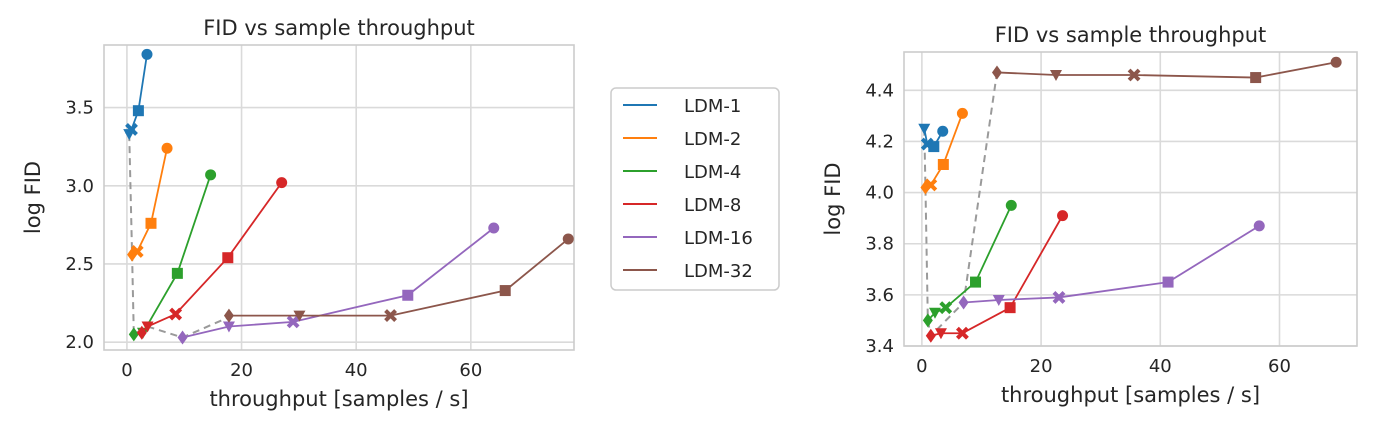  What do you see at coordinates (712, 106) in the screenshot?
I see `legend-label: LDM-1` at bounding box center [712, 106].